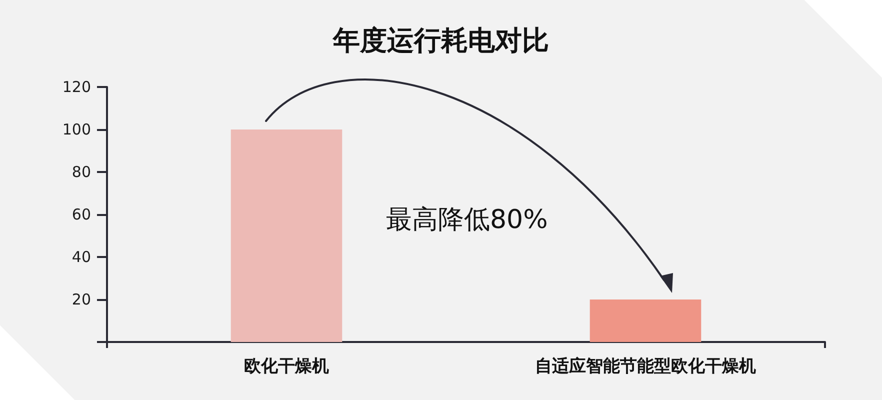  I want to click on y-tick-label: 40, so click(81, 257).